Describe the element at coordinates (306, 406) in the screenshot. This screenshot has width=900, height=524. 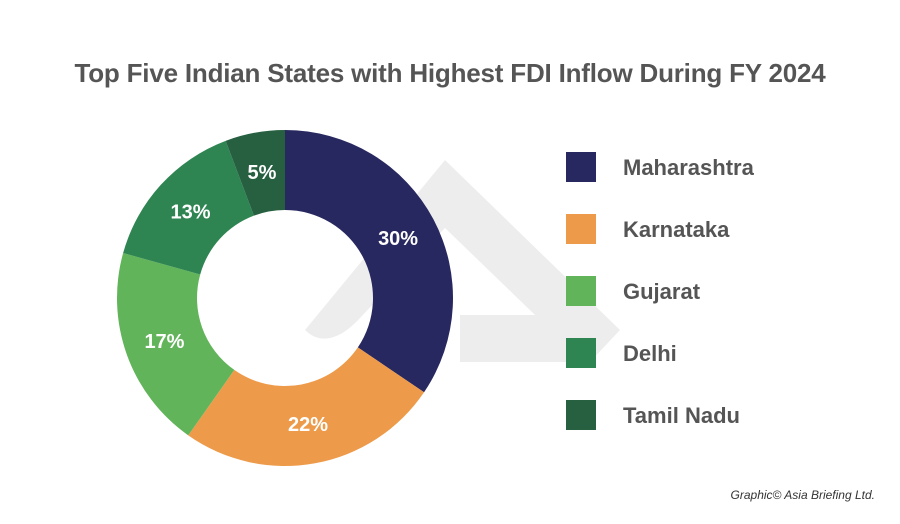
I see `slice-karnataka` at that location.